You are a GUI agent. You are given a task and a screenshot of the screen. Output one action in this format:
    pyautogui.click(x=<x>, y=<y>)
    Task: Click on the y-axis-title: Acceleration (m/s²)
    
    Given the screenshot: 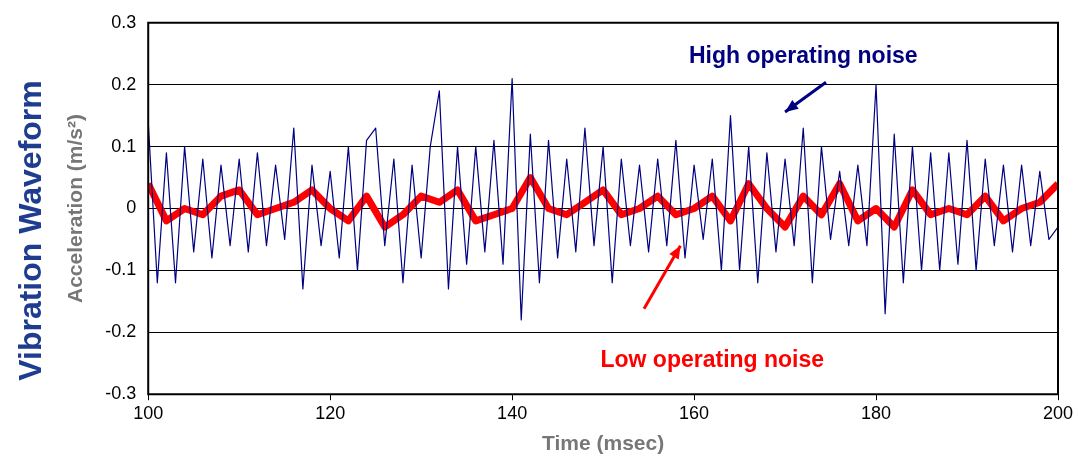 What is the action you would take?
    pyautogui.click(x=75, y=208)
    